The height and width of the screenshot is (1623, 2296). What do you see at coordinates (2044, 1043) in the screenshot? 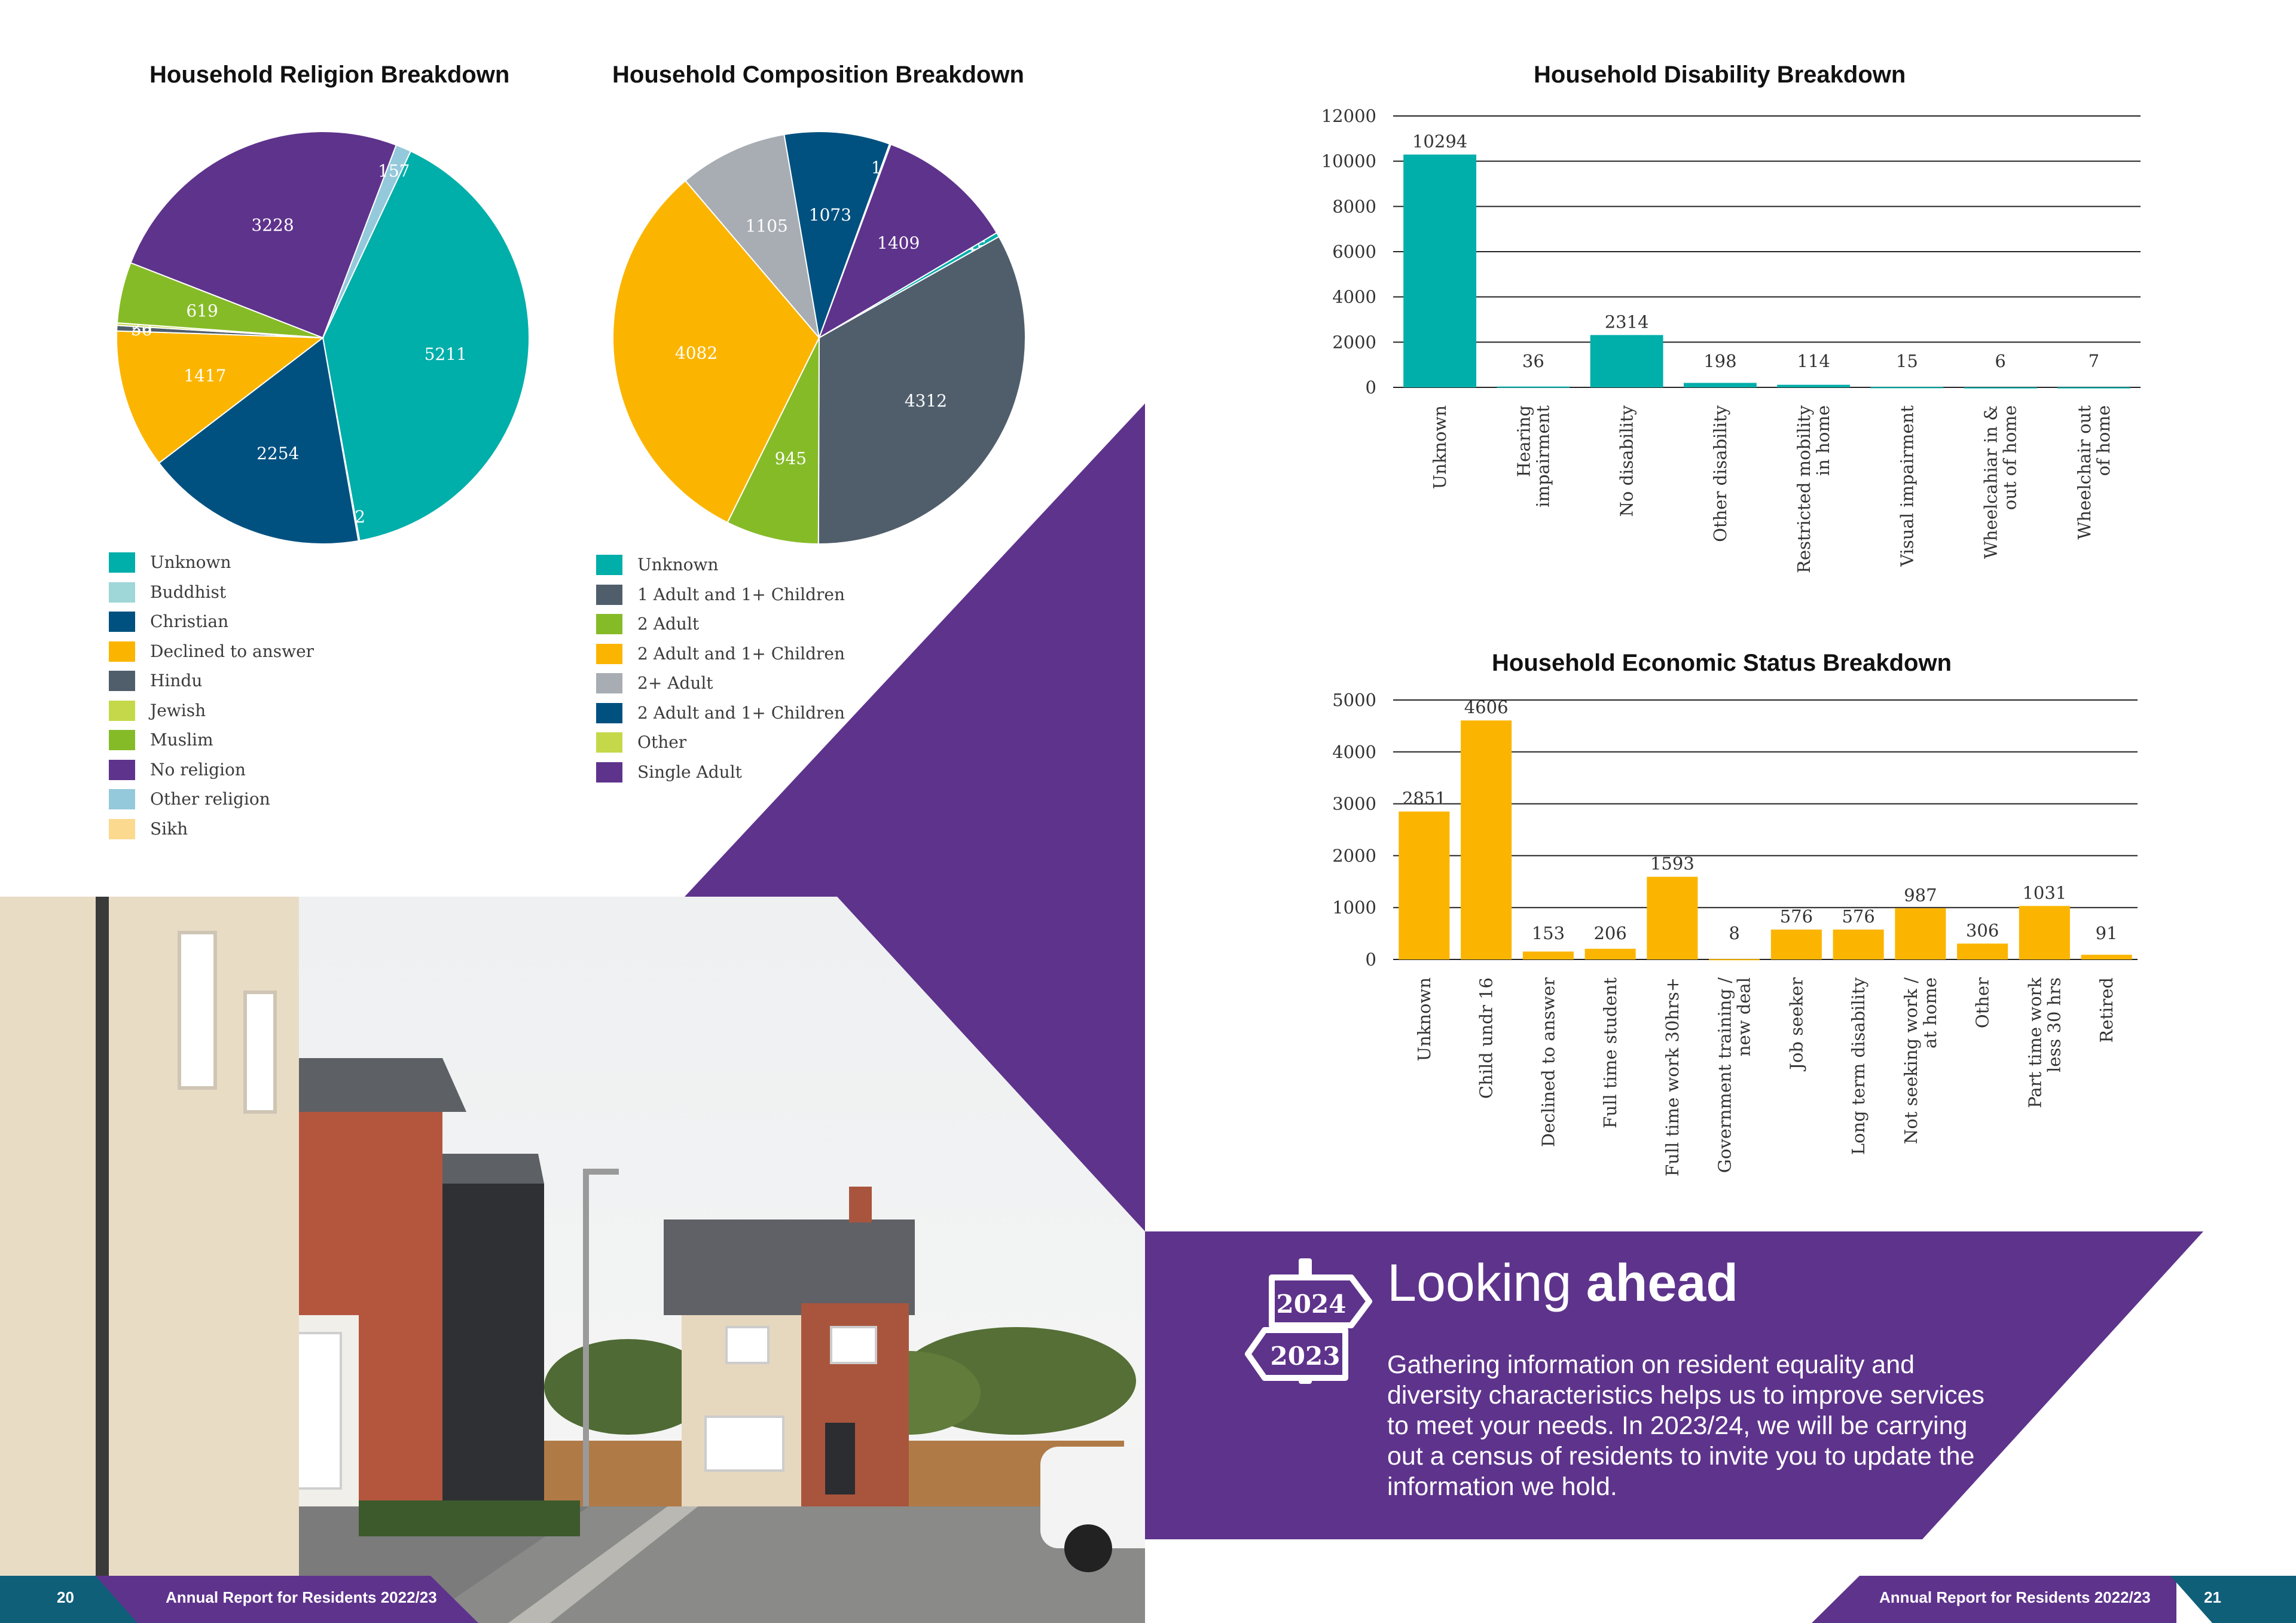
I see `economic-category-label-10: Part time workless 30 hrs` at bounding box center [2044, 1043].